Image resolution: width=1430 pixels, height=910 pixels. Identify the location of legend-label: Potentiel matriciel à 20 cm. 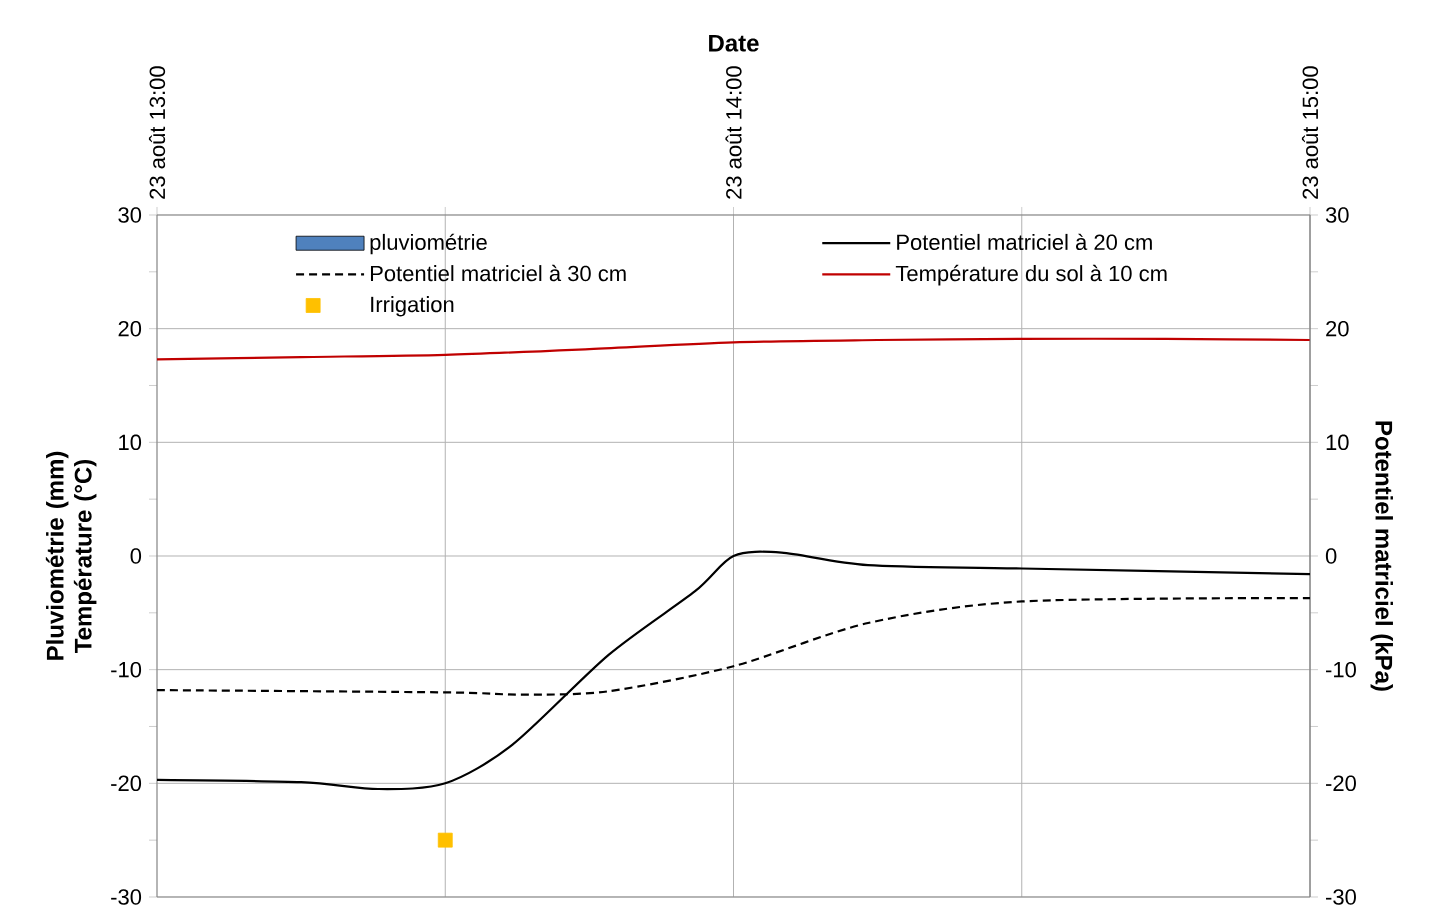
(1024, 242).